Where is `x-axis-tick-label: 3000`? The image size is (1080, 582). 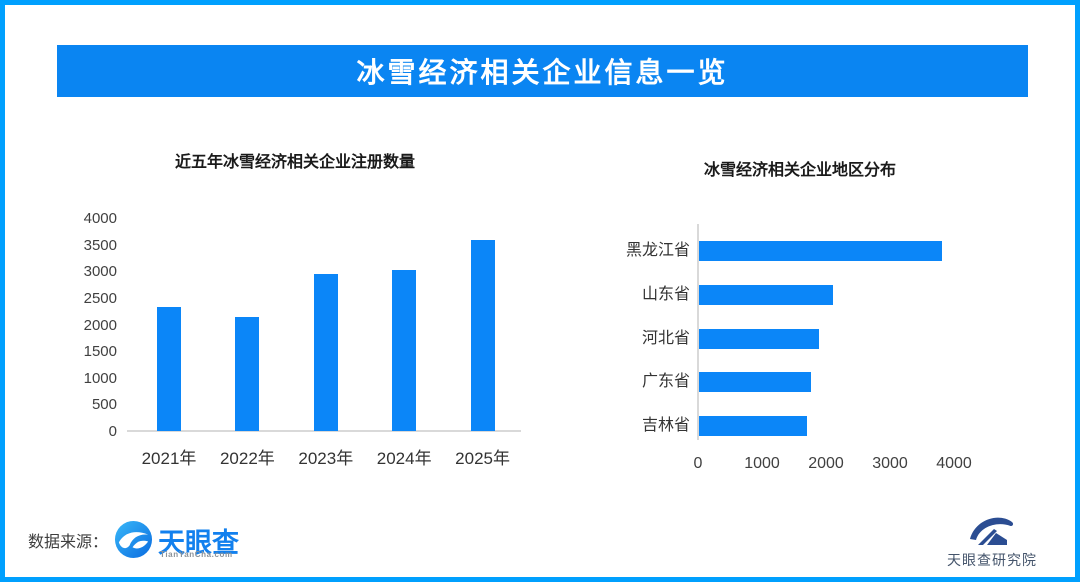 x-axis-tick-label: 3000 is located at coordinates (890, 463).